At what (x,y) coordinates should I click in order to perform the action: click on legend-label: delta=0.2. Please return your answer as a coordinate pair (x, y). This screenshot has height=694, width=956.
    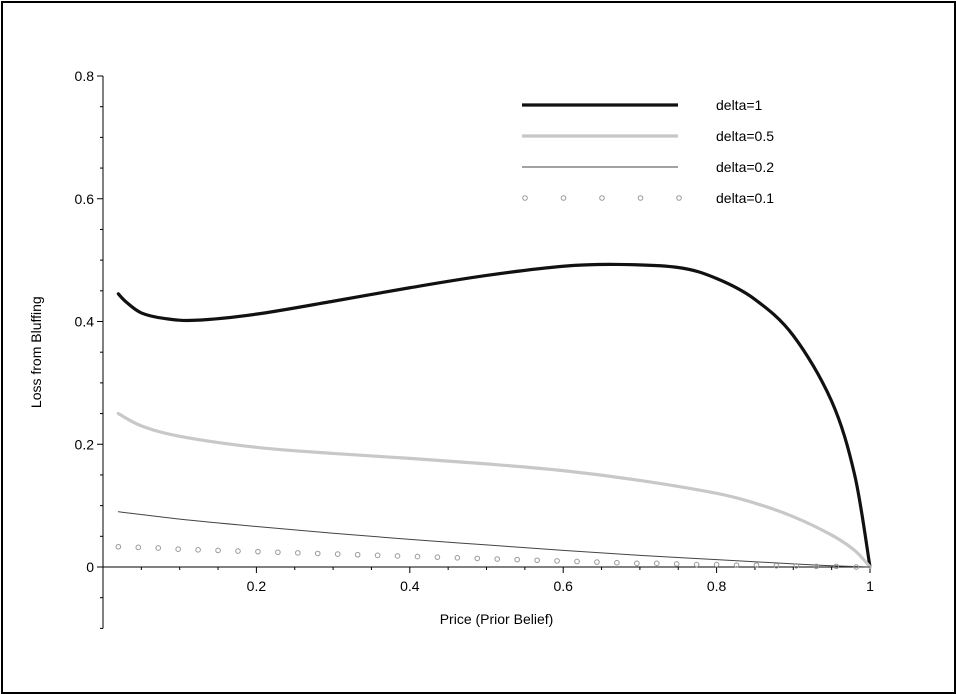
    Looking at the image, I should click on (745, 167).